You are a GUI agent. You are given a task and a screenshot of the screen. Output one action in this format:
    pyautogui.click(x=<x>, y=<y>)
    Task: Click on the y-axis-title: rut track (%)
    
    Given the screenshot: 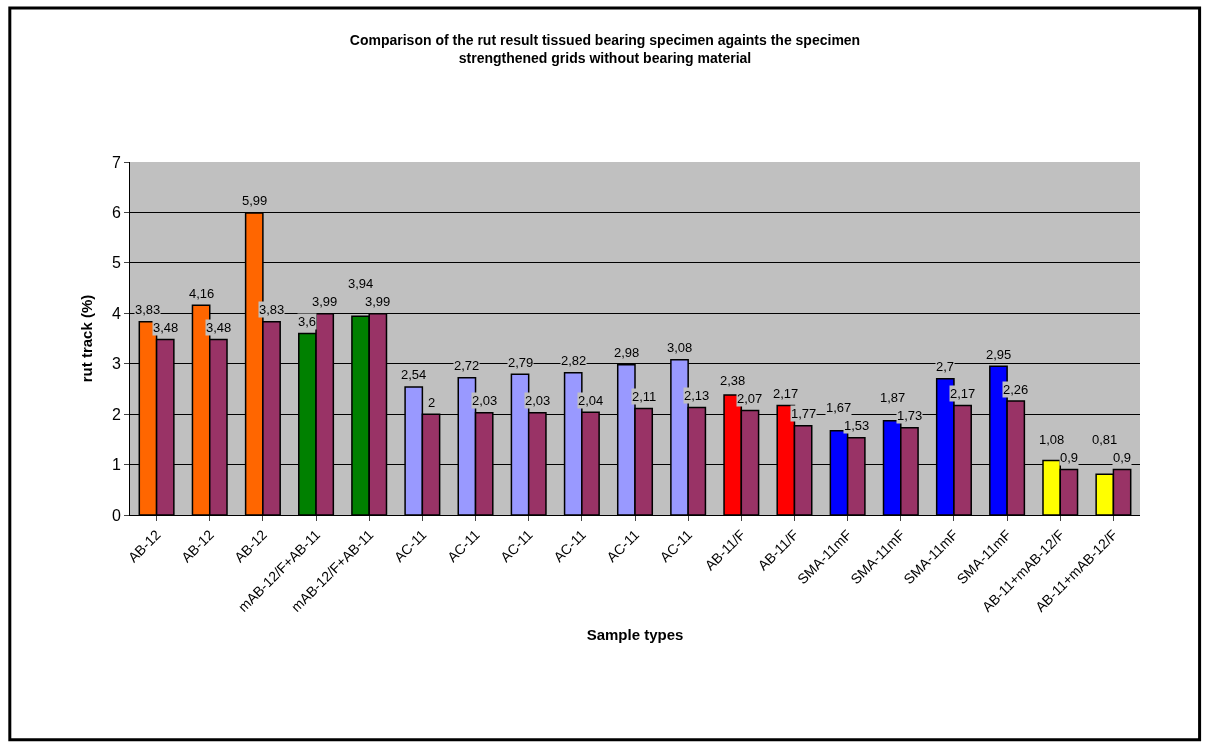 What is the action you would take?
    pyautogui.click(x=87, y=338)
    